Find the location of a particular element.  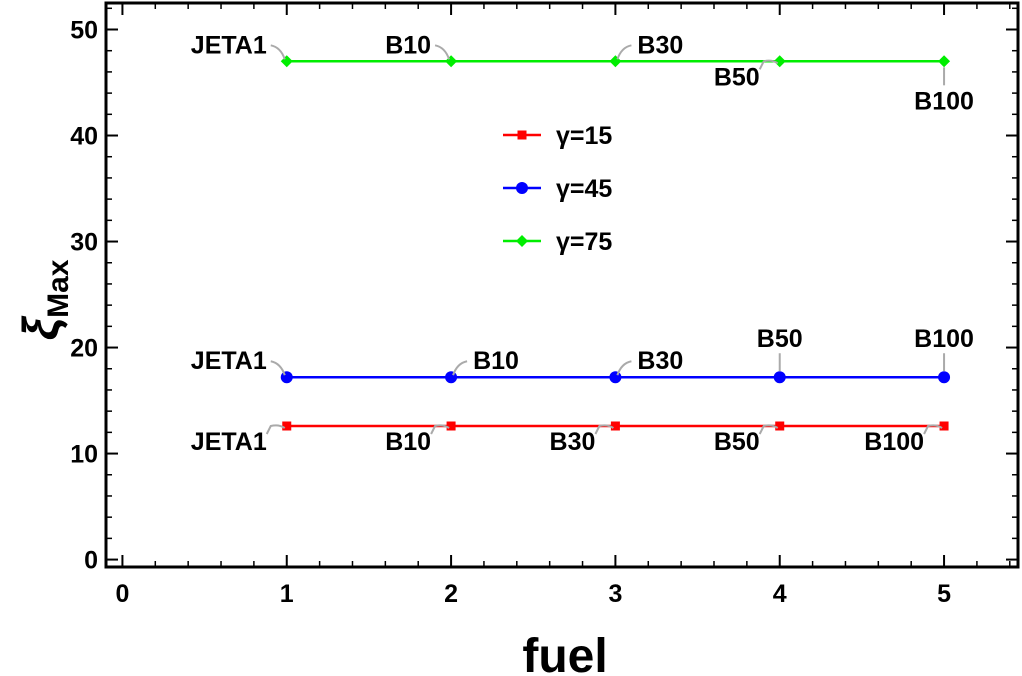

y-tick-label: 30 is located at coordinates (84, 243).